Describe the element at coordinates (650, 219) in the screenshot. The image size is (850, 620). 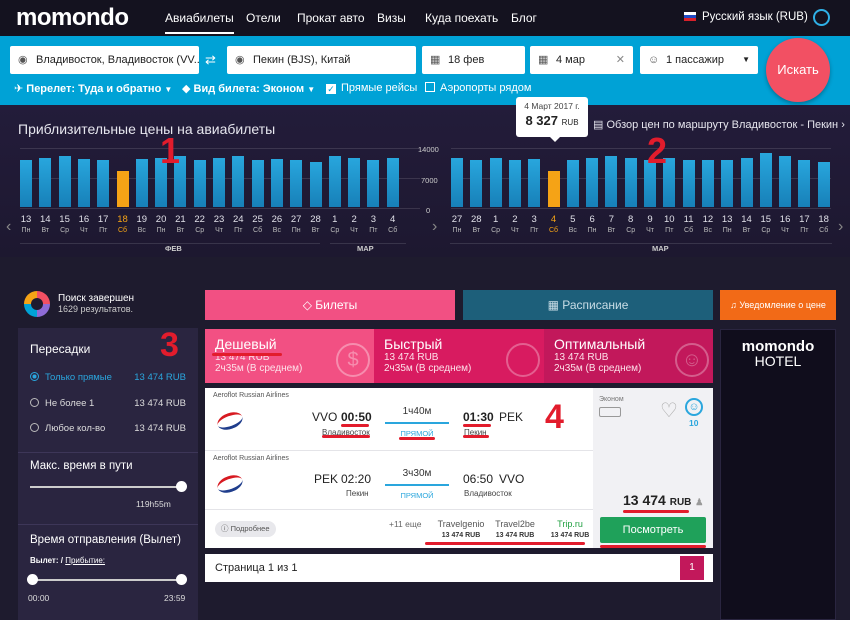
I see `date-label: 9` at that location.